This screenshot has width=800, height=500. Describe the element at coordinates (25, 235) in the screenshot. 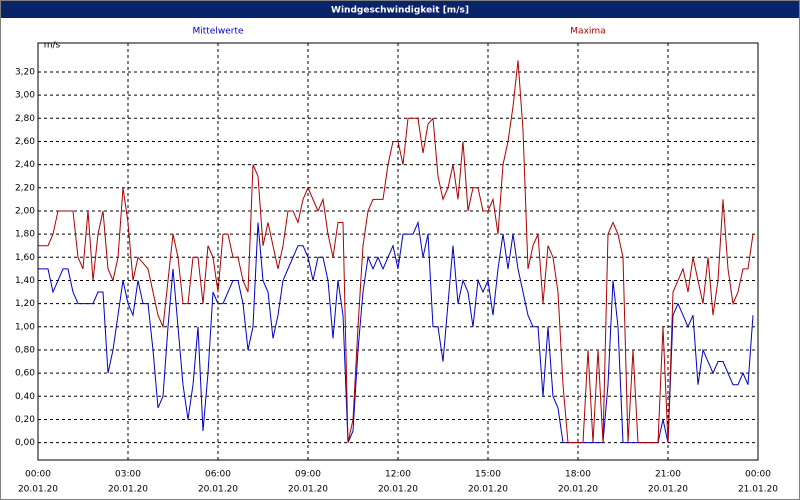

I see `y-tick-label: 1,80` at that location.